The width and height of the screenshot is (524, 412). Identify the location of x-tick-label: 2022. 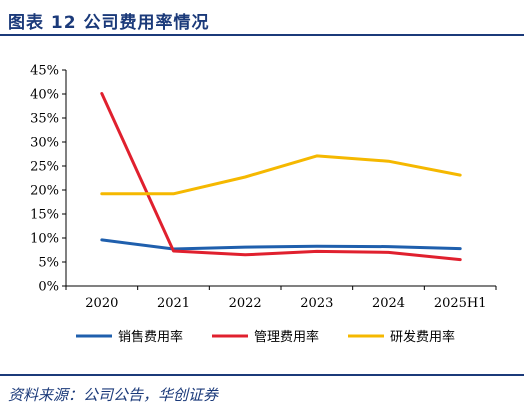
(245, 303).